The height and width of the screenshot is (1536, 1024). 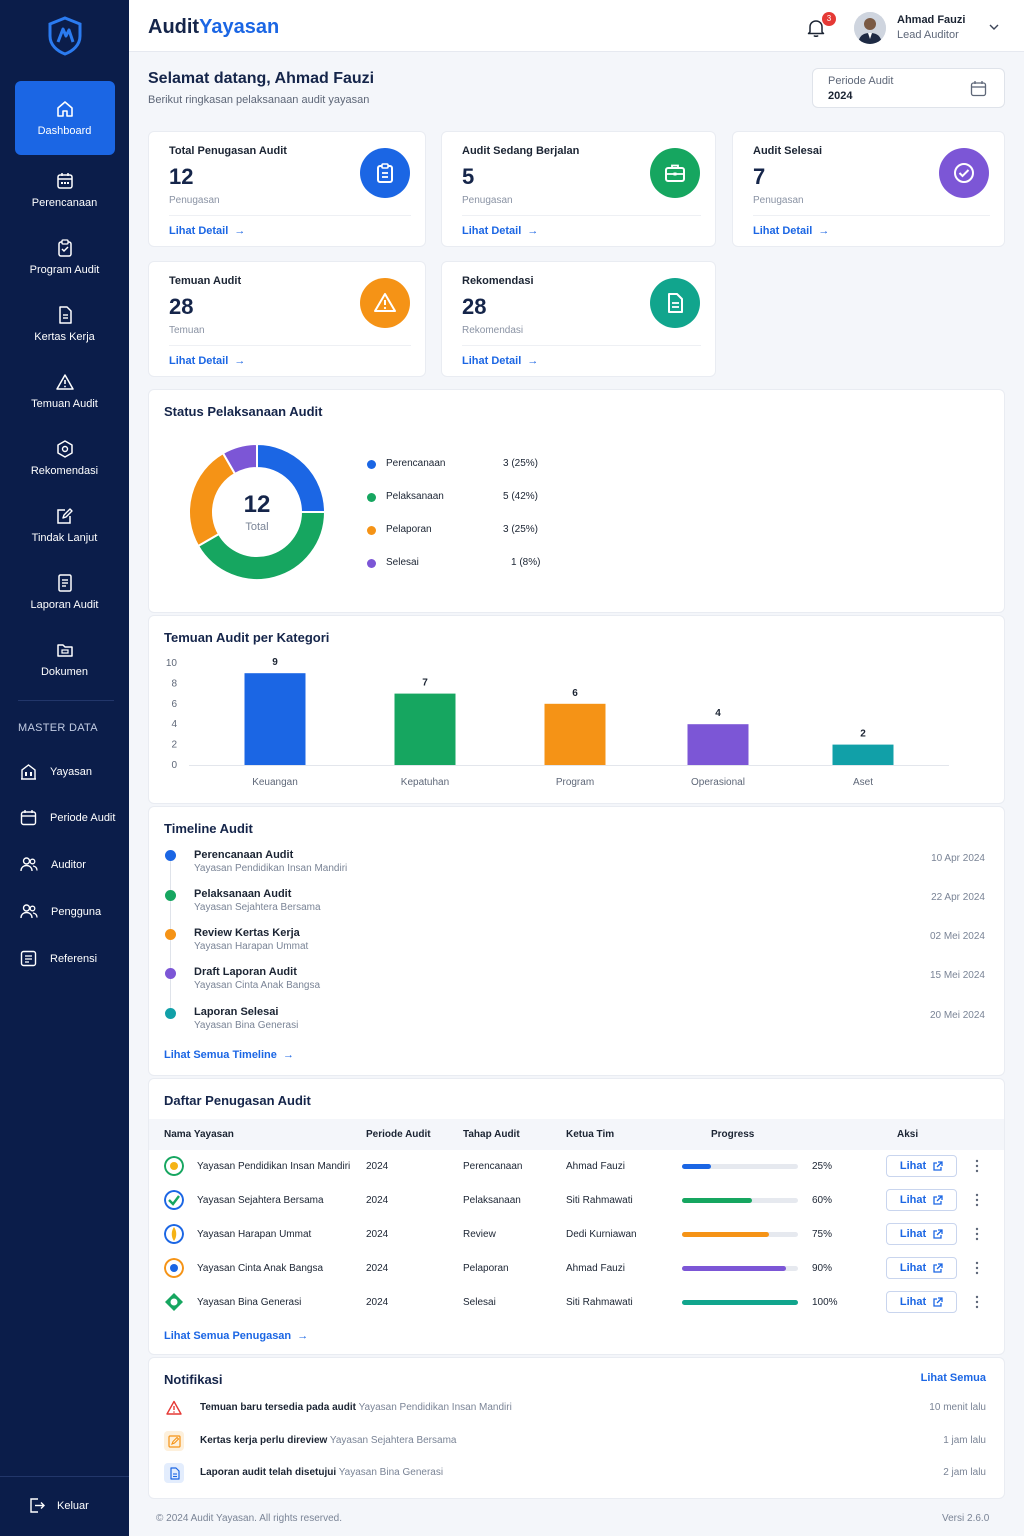 What do you see at coordinates (275, 782) in the screenshot?
I see `x-tick-label: Keuangan` at bounding box center [275, 782].